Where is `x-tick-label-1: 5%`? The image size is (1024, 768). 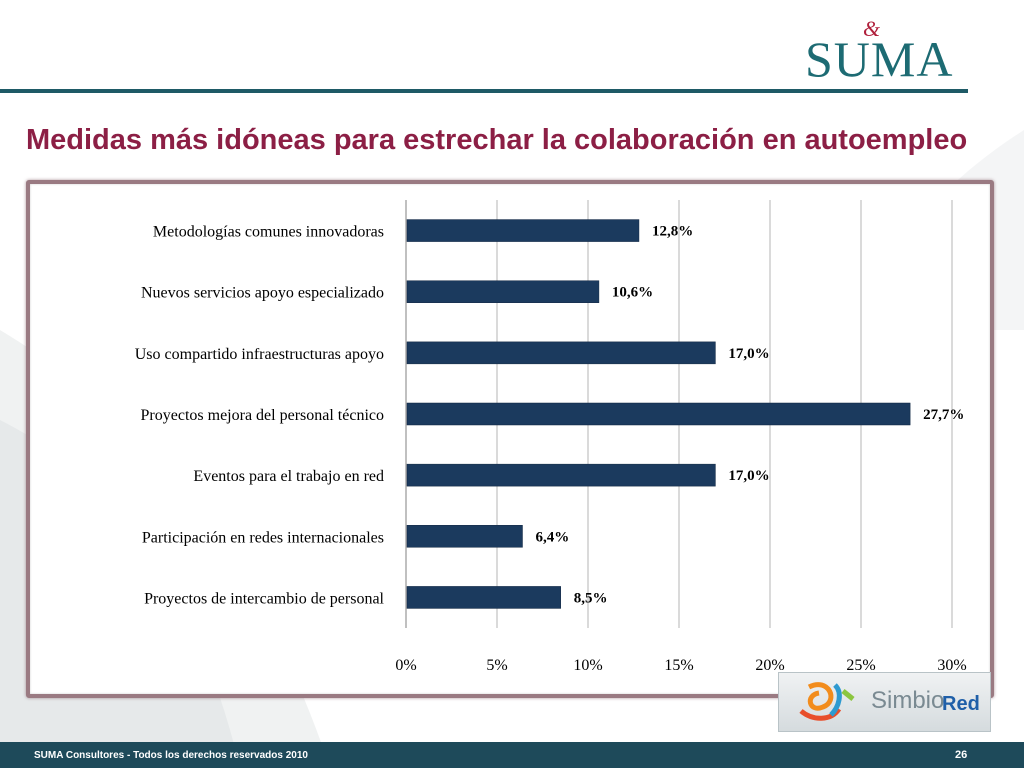
x-tick-label-1: 5% is located at coordinates (496, 665).